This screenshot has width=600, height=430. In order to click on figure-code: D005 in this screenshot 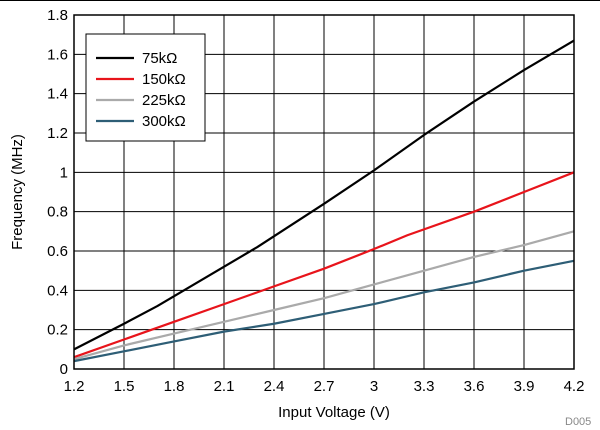, I will do `click(578, 422)`.